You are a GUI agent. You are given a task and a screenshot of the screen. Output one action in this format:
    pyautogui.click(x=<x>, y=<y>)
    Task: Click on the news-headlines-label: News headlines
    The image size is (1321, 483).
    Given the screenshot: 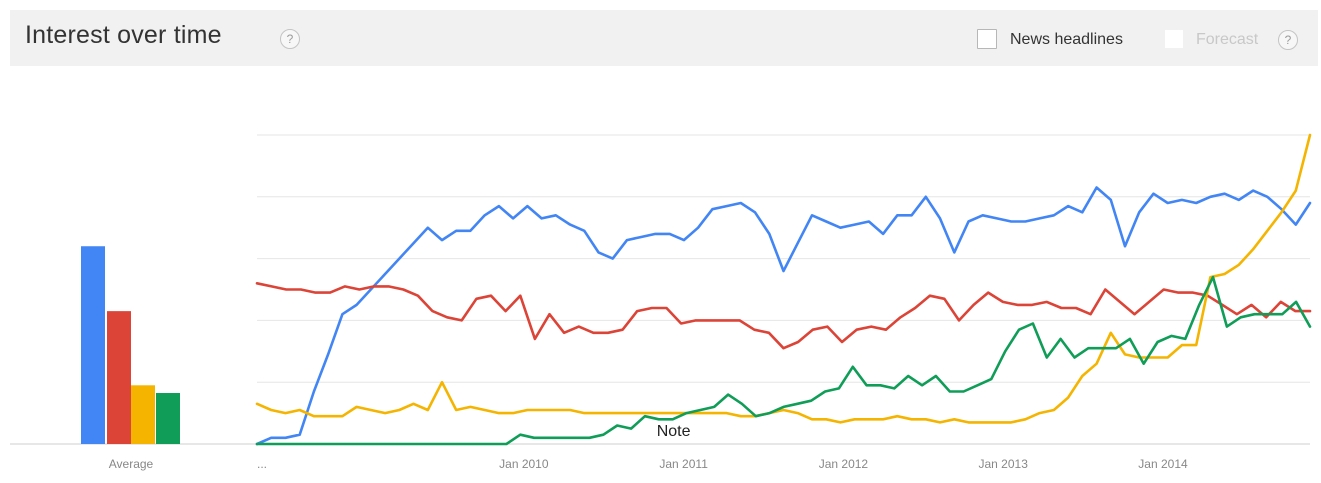 What is the action you would take?
    pyautogui.click(x=1066, y=39)
    